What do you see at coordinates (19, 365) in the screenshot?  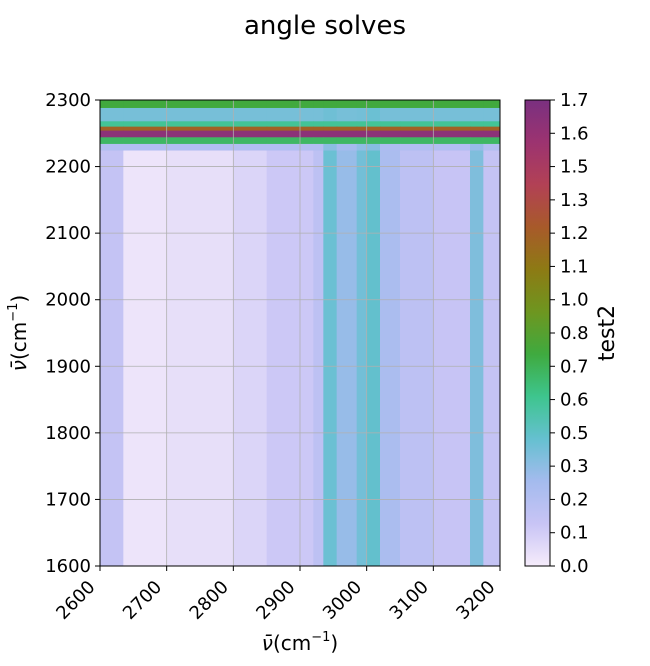 I see `y-axis-label-symbol: ν̄` at bounding box center [19, 365].